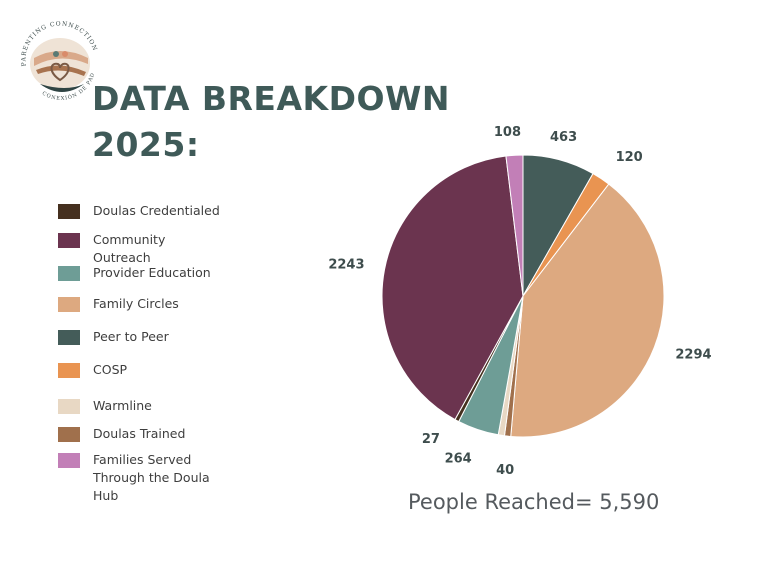  I want to click on parenting-connection-logo: PARENTING CONNECTION CONEXIÓN DE PADRES, so click(57, 58).